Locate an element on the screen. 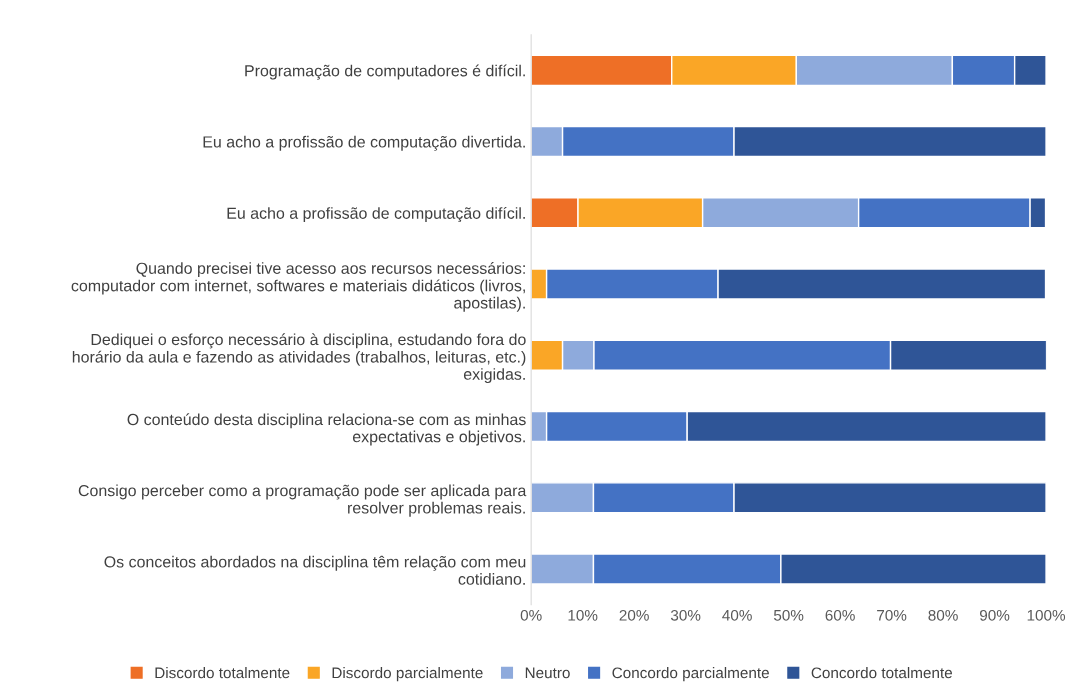 The height and width of the screenshot is (695, 1084). x-tick-label: 60% is located at coordinates (840, 615).